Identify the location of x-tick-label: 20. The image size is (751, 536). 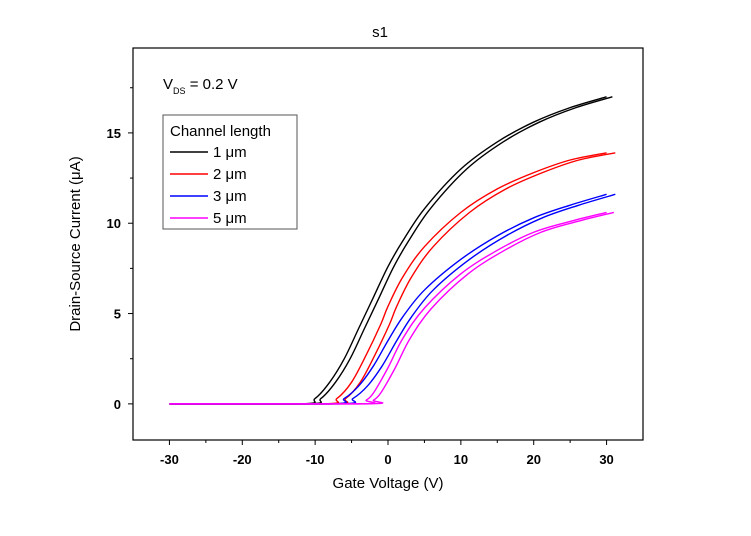
(533, 459).